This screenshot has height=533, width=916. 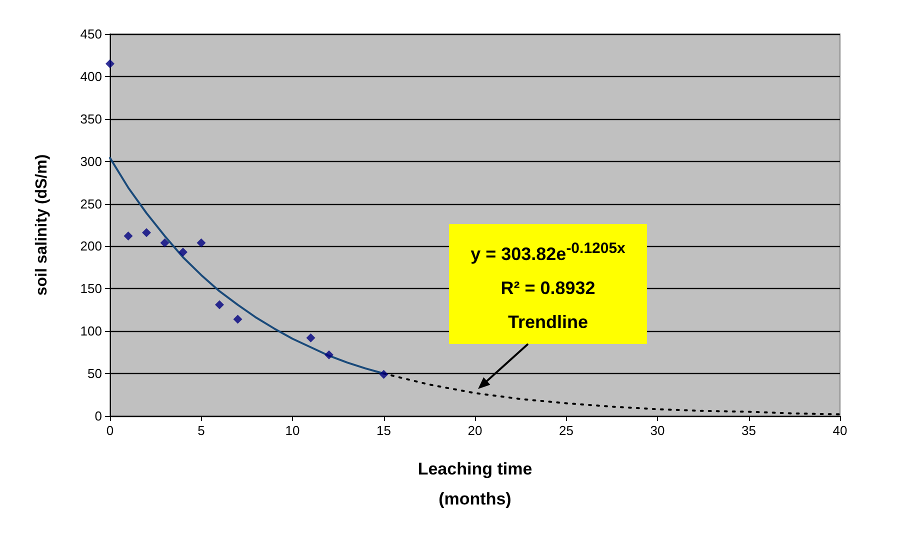 I want to click on x-tick-label: 35, so click(x=749, y=430).